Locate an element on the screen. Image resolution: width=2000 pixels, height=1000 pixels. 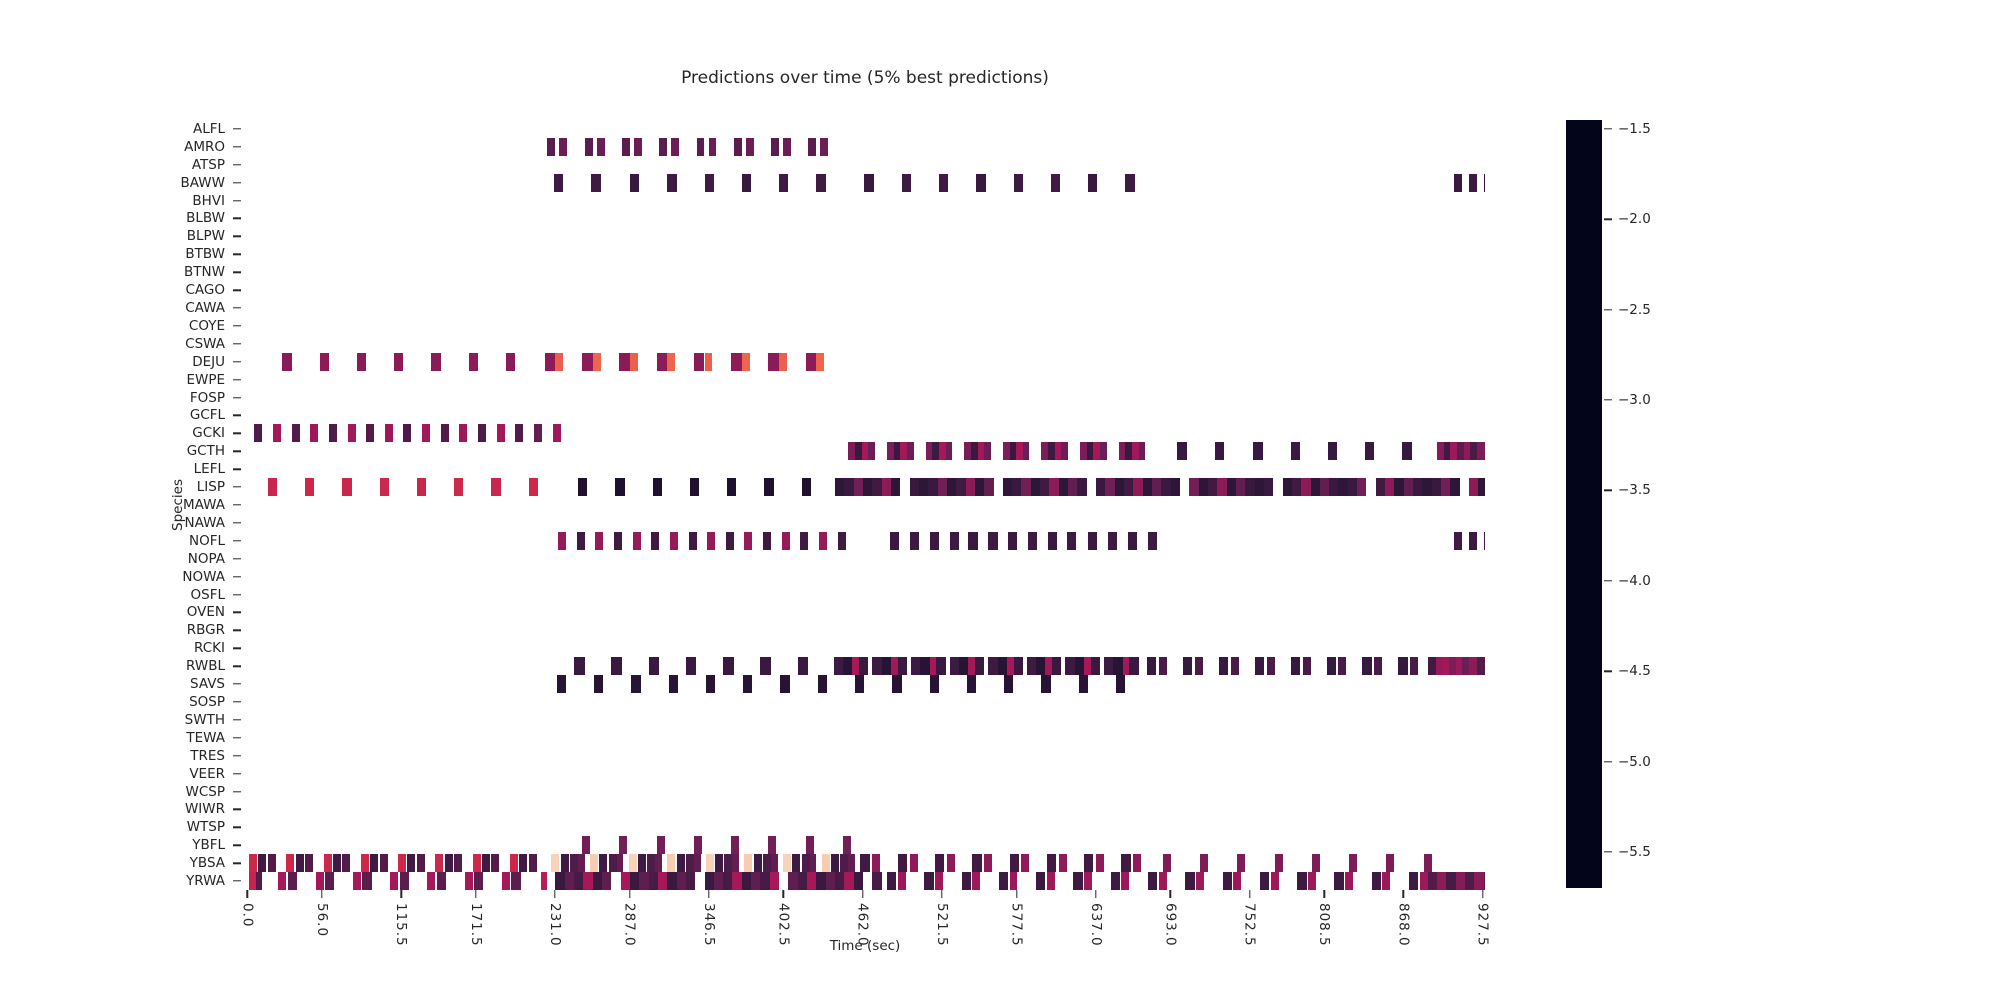
y-tick-label: SAVS is located at coordinates (207, 684).